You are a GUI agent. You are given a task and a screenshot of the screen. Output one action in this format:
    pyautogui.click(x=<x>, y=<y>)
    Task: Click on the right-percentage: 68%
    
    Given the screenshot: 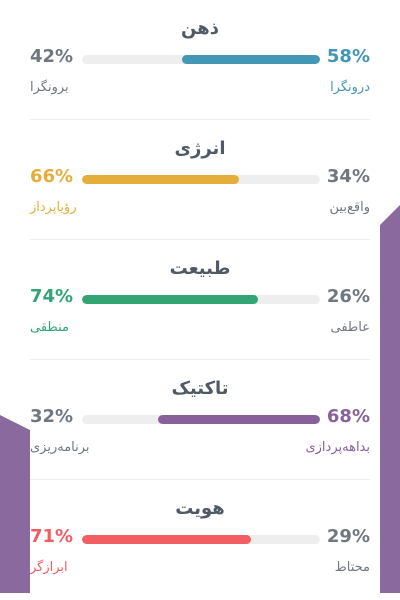 What is the action you would take?
    pyautogui.click(x=348, y=416)
    